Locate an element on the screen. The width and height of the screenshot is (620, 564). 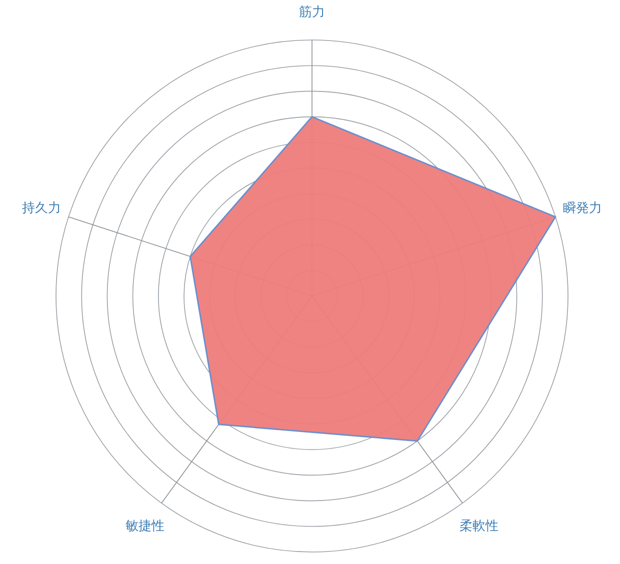
spoke-label: 柔軟性 is located at coordinates (479, 526).